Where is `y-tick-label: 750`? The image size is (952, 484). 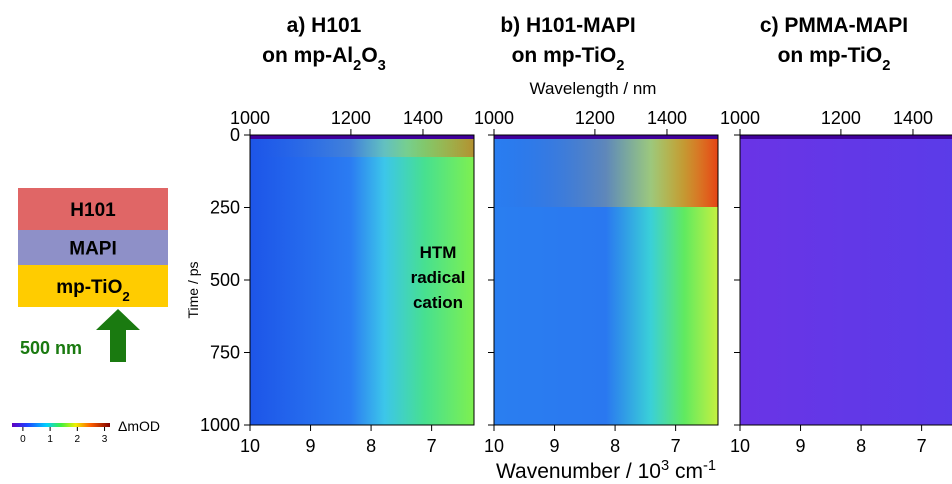 y-tick-label: 750 is located at coordinates (225, 353).